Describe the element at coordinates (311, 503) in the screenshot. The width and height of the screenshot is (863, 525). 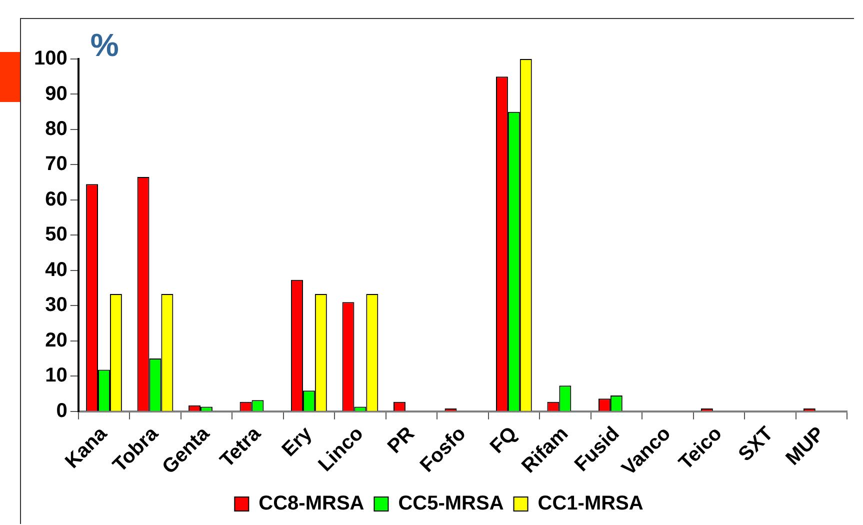
I see `legend-label: CC8-MRSA` at that location.